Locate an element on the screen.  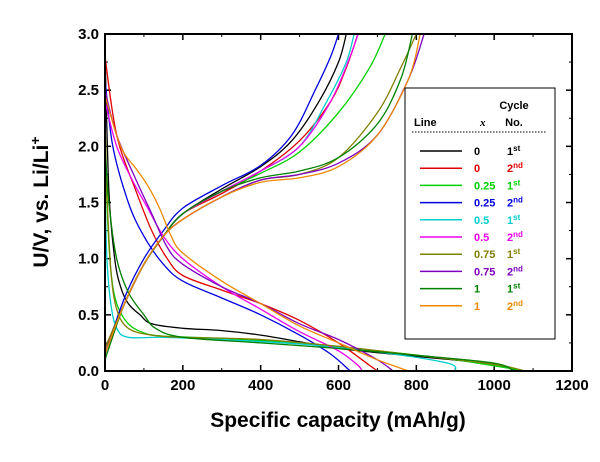
legend-box is located at coordinates (480, 213).